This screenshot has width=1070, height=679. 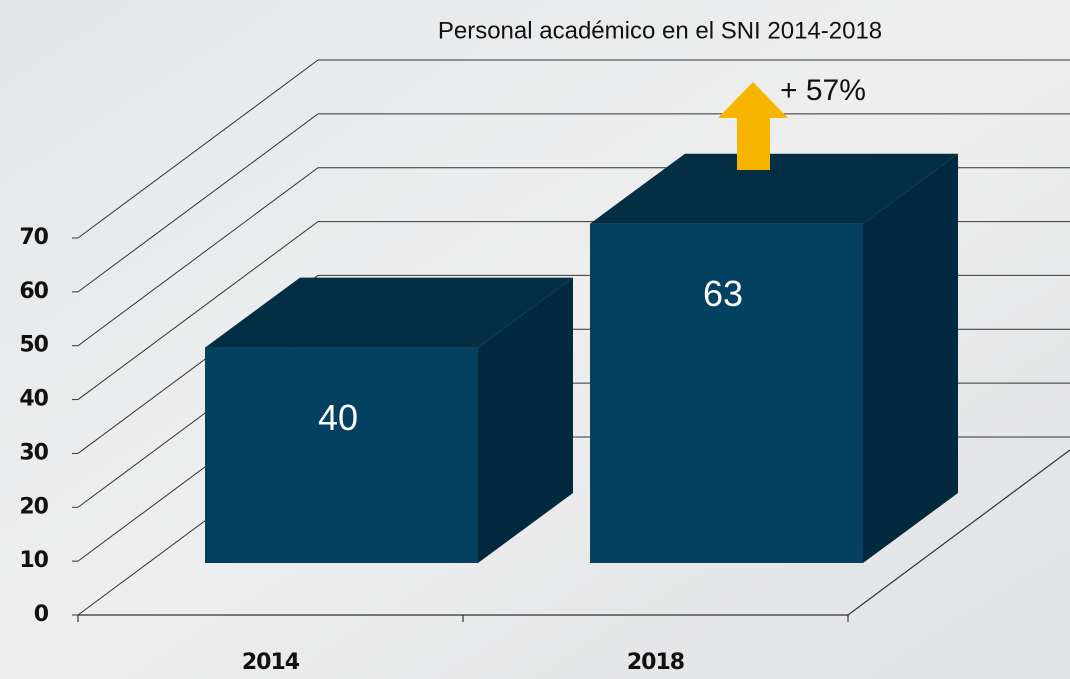 What do you see at coordinates (33, 399) in the screenshot?
I see `y-tick-label: 40` at bounding box center [33, 399].